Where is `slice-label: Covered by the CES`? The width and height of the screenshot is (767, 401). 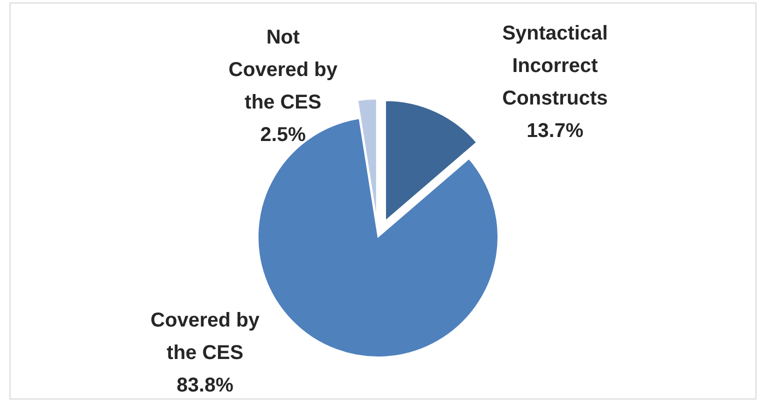
slice-label: Covered by the CES is located at coordinates (205, 337).